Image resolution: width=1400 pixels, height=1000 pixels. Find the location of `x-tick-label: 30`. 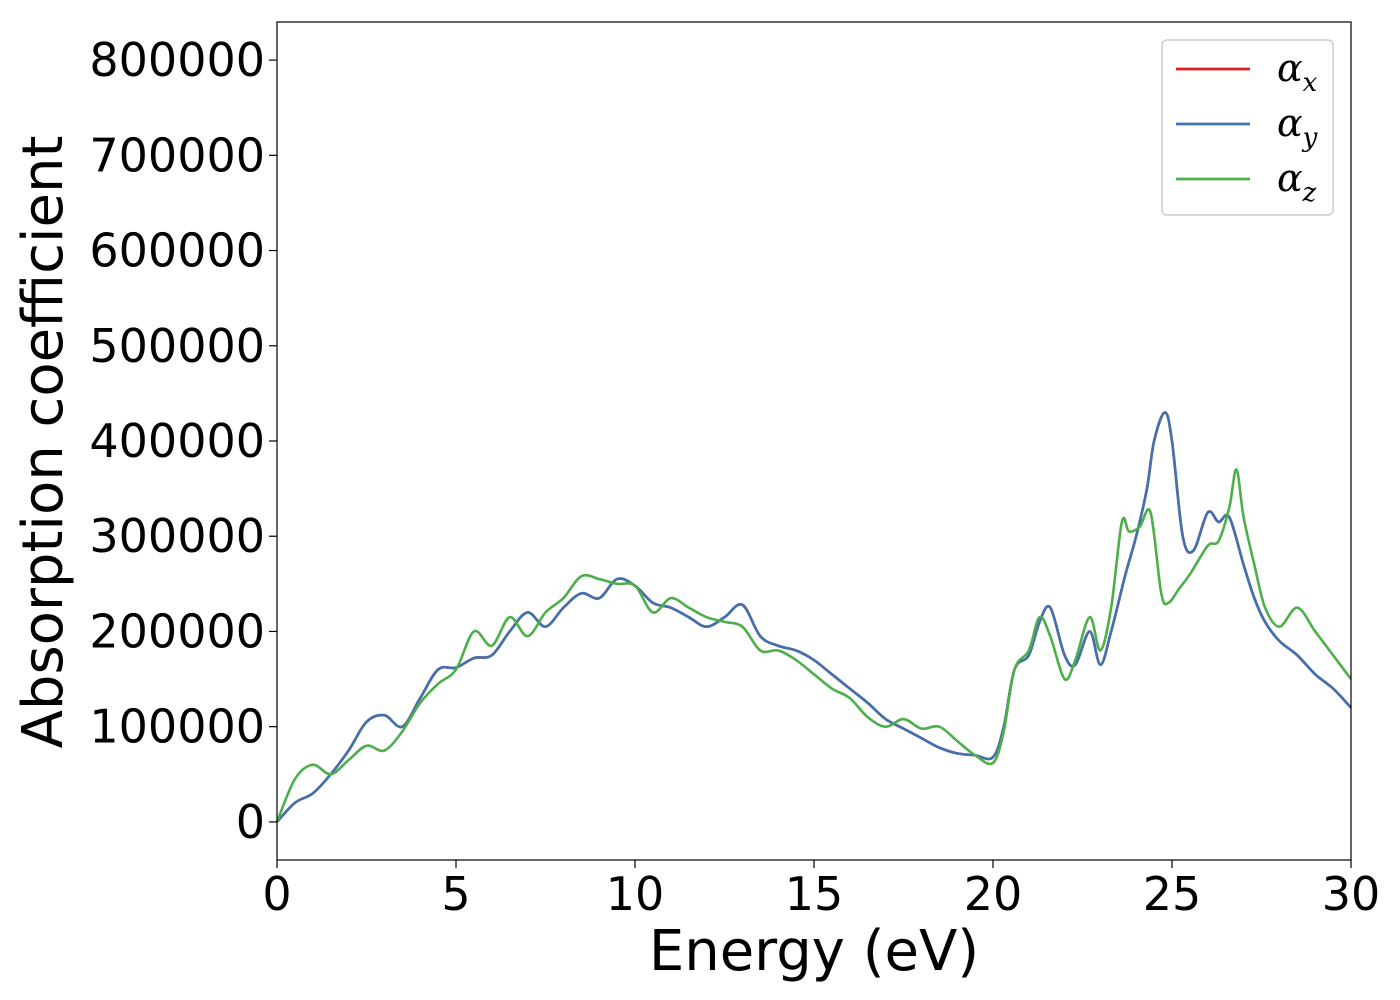

x-tick-label: 30 is located at coordinates (1351, 894).